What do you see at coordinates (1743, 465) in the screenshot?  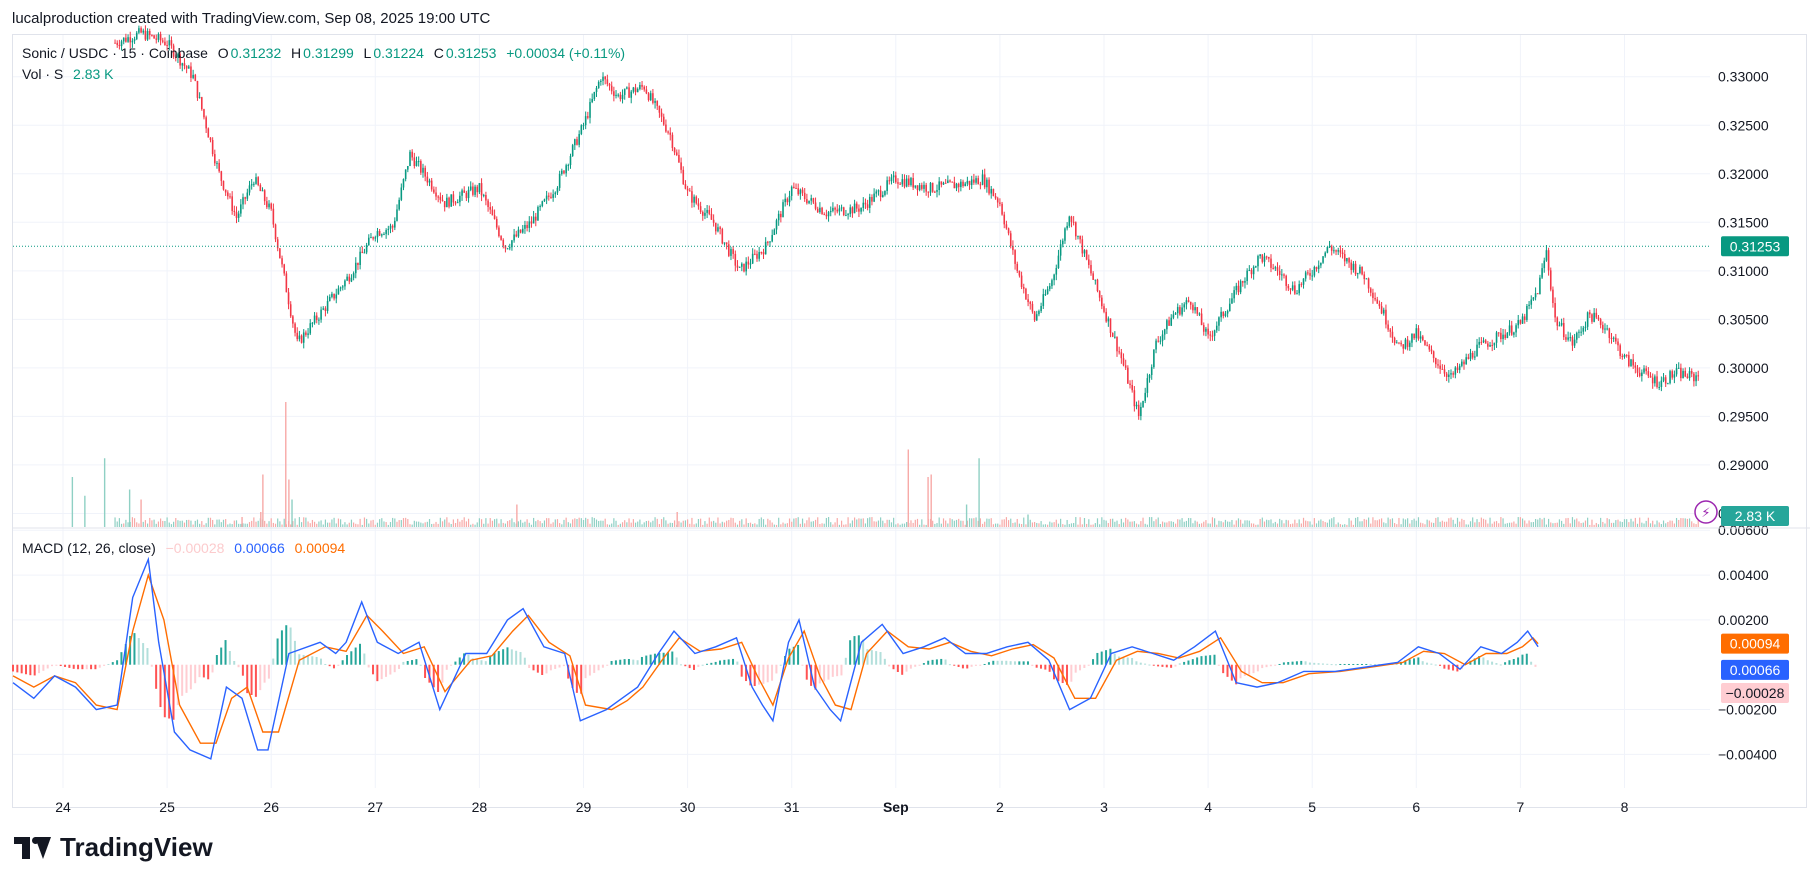 I see `y-tick-label: 0.29000` at bounding box center [1743, 465].